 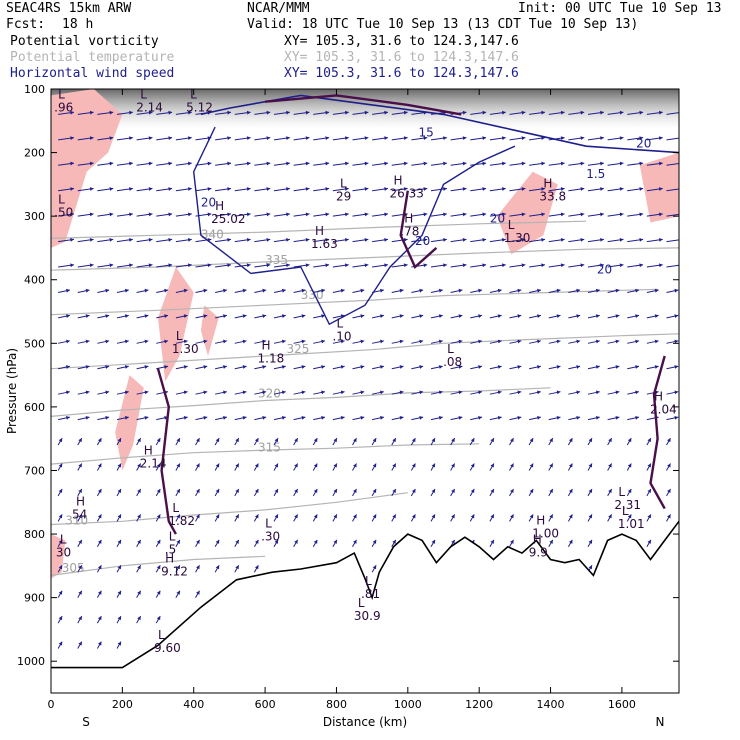 What do you see at coordinates (627, 505) in the screenshot?
I see `pv-extremum-value-23: 2.31` at bounding box center [627, 505].